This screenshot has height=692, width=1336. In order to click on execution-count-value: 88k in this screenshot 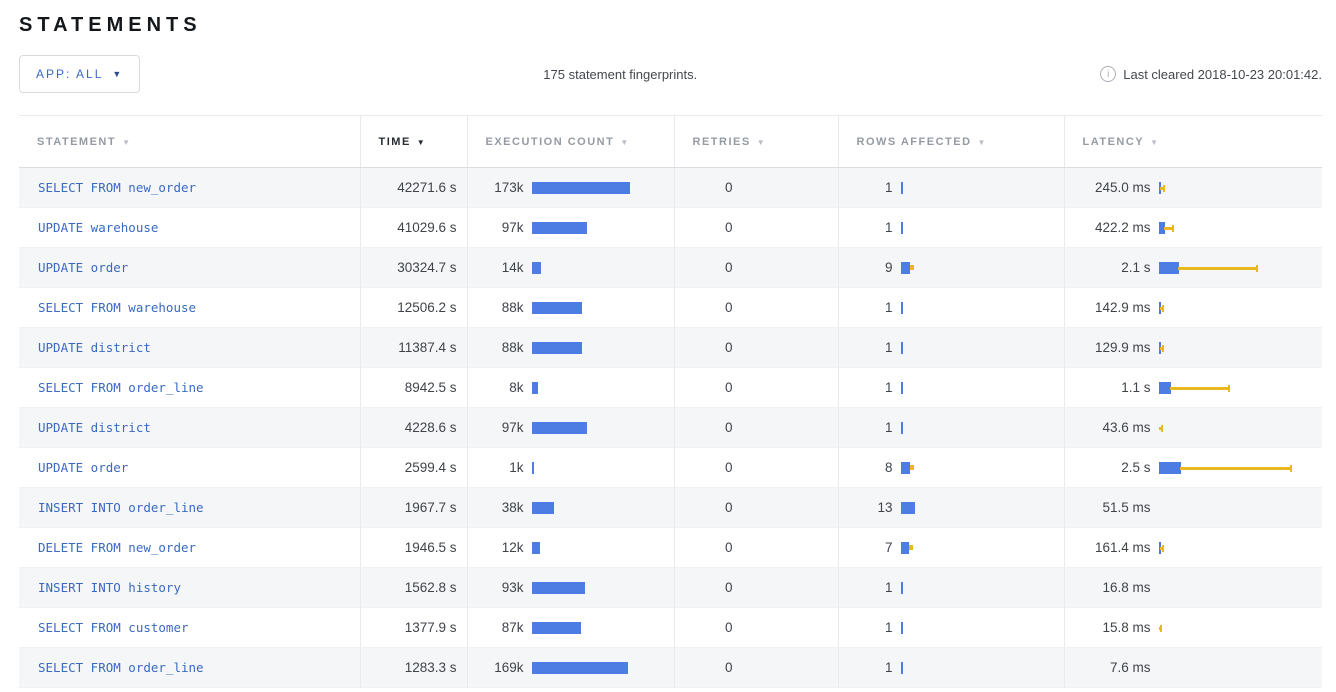, I will do `click(512, 347)`.